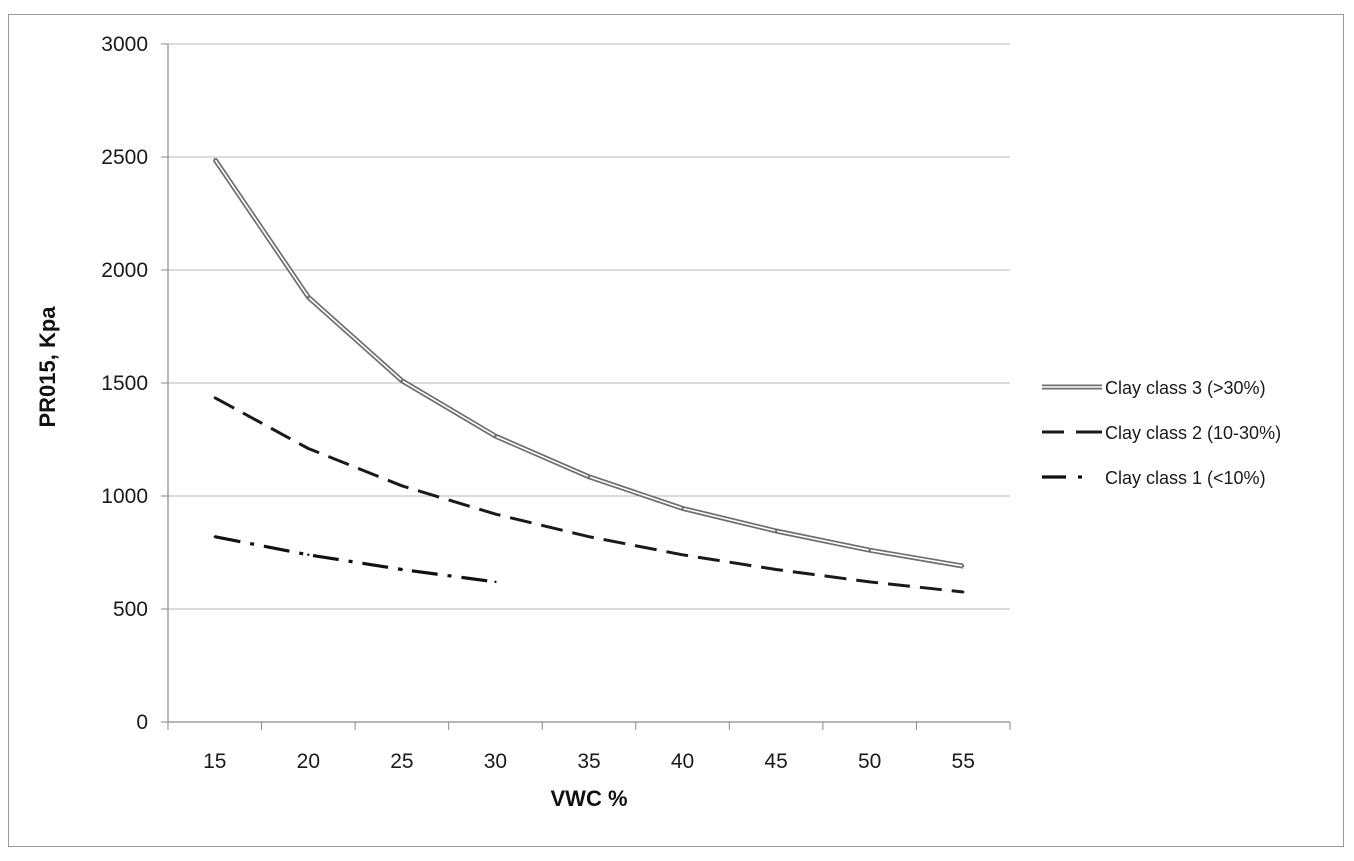  I want to click on x-tick-label: 50, so click(869, 761).